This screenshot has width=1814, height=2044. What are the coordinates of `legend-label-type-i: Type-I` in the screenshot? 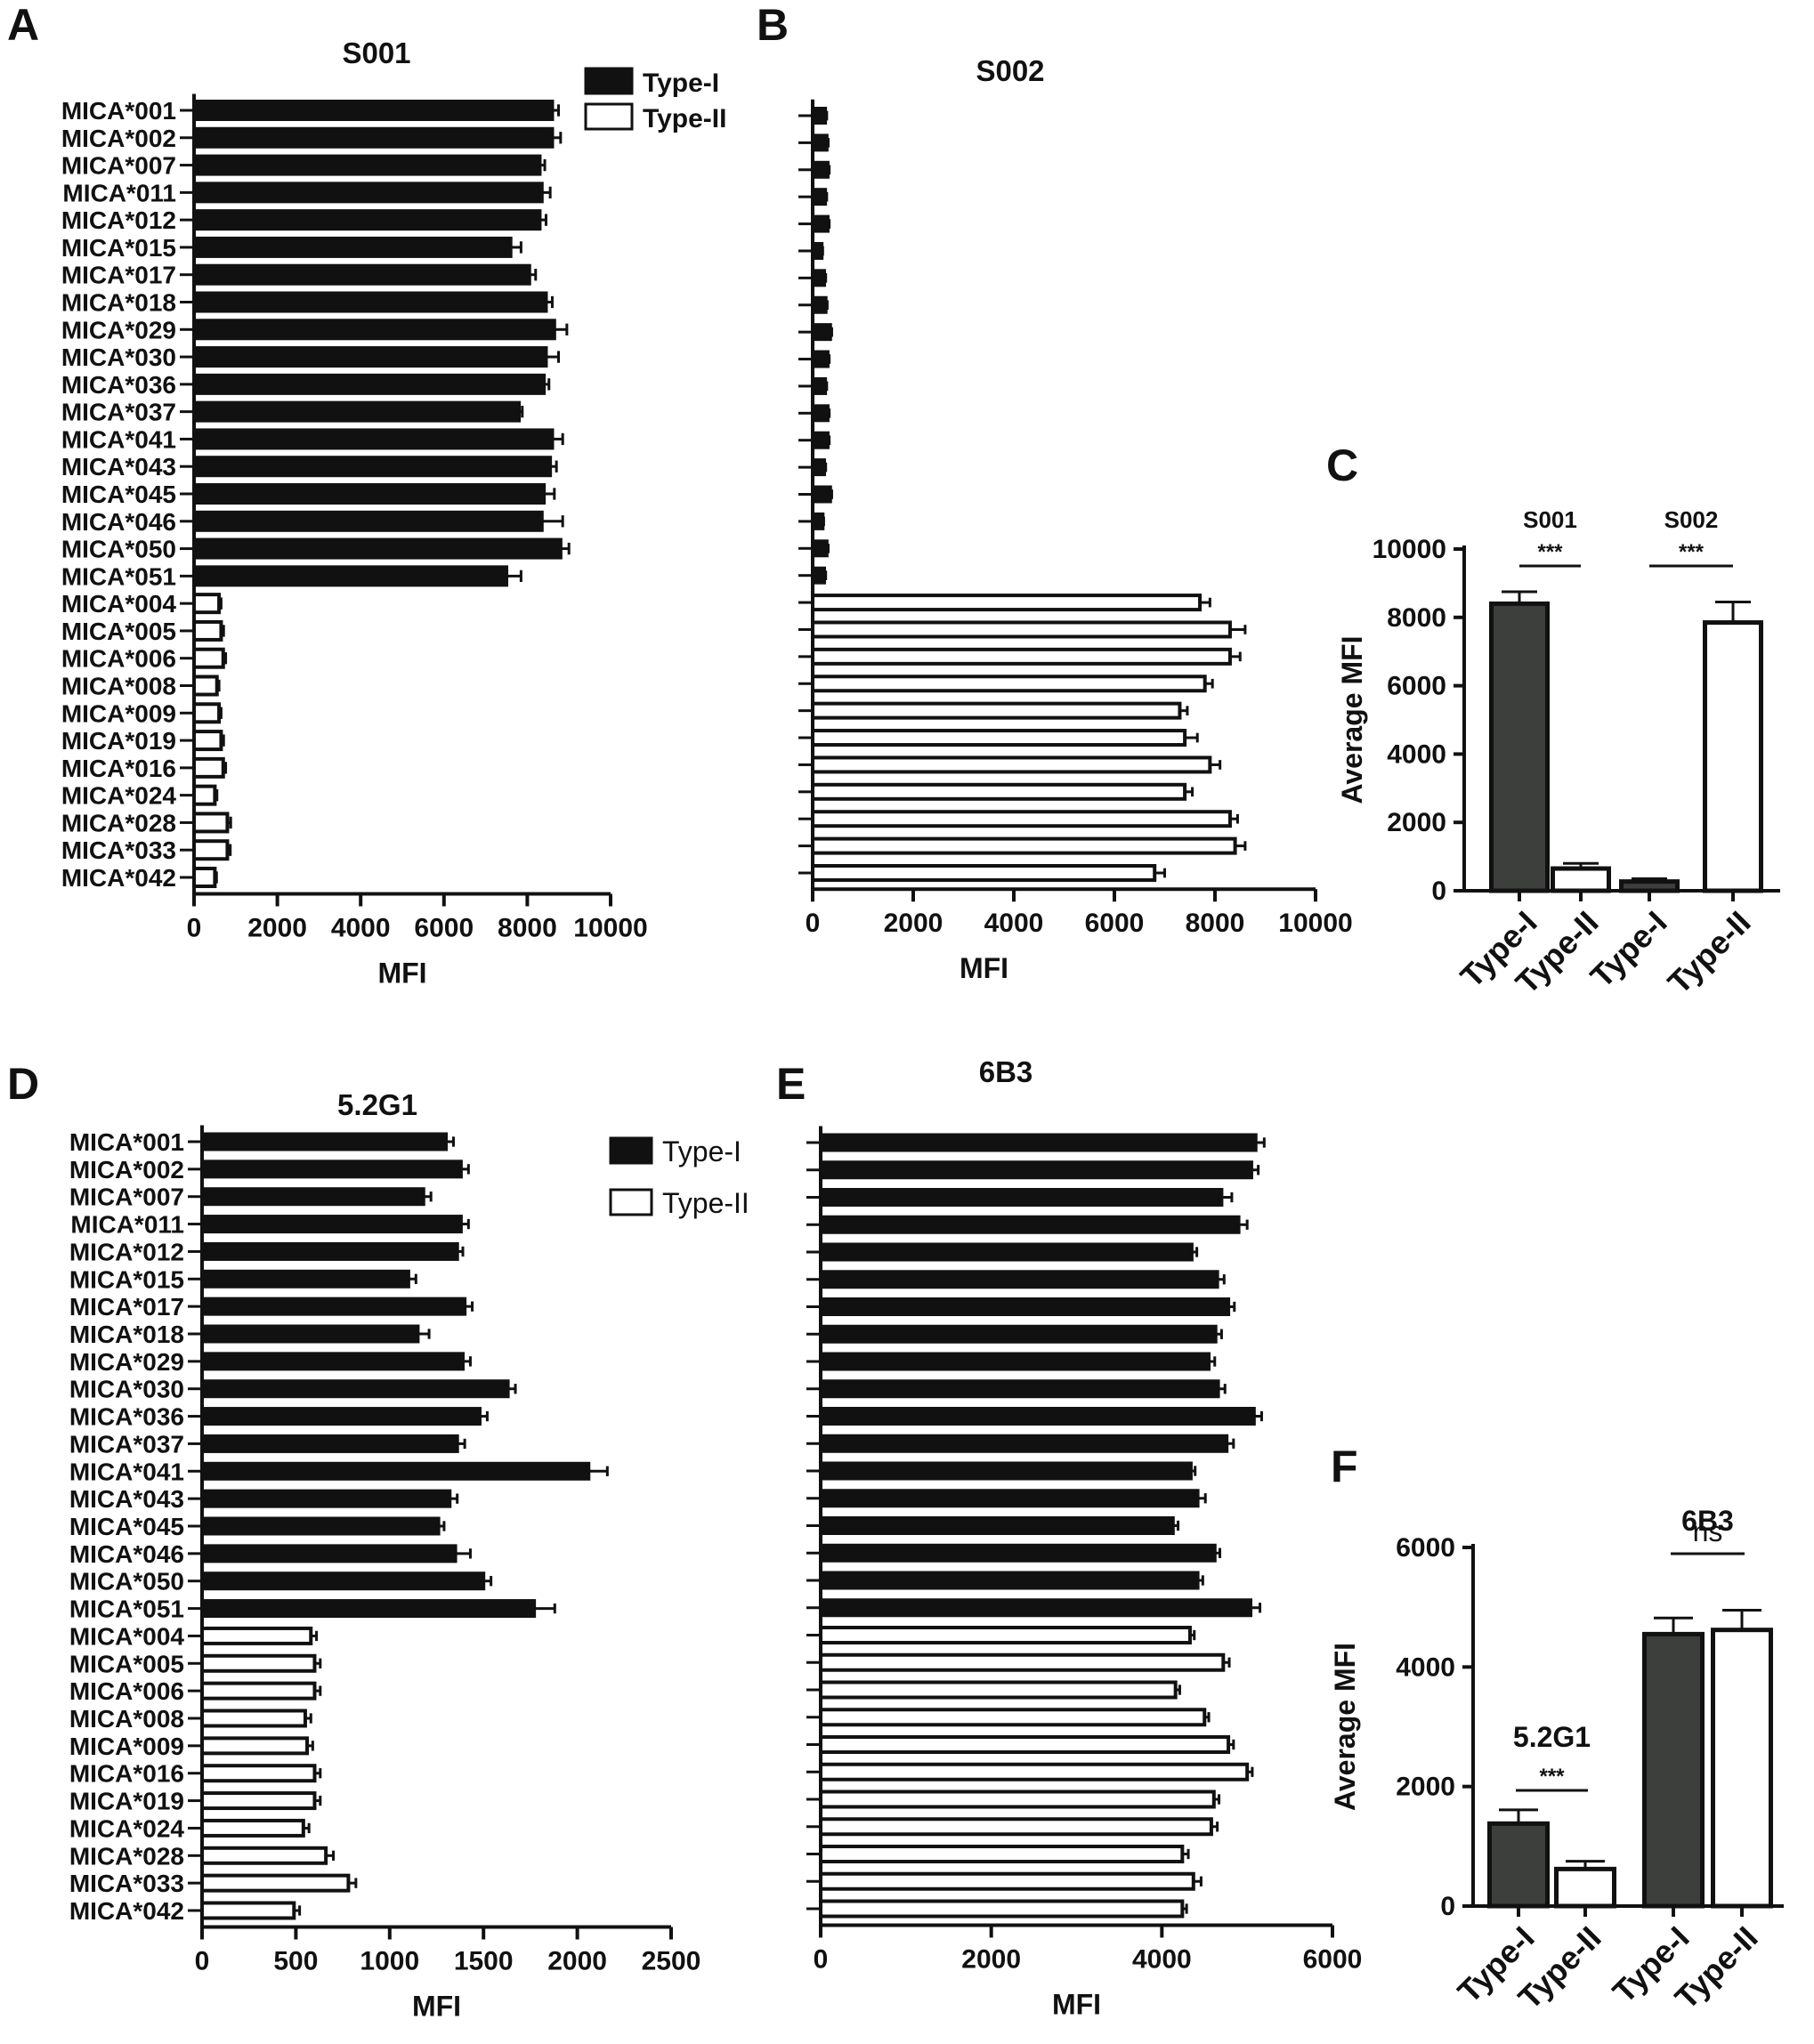 It's located at (701, 1151).